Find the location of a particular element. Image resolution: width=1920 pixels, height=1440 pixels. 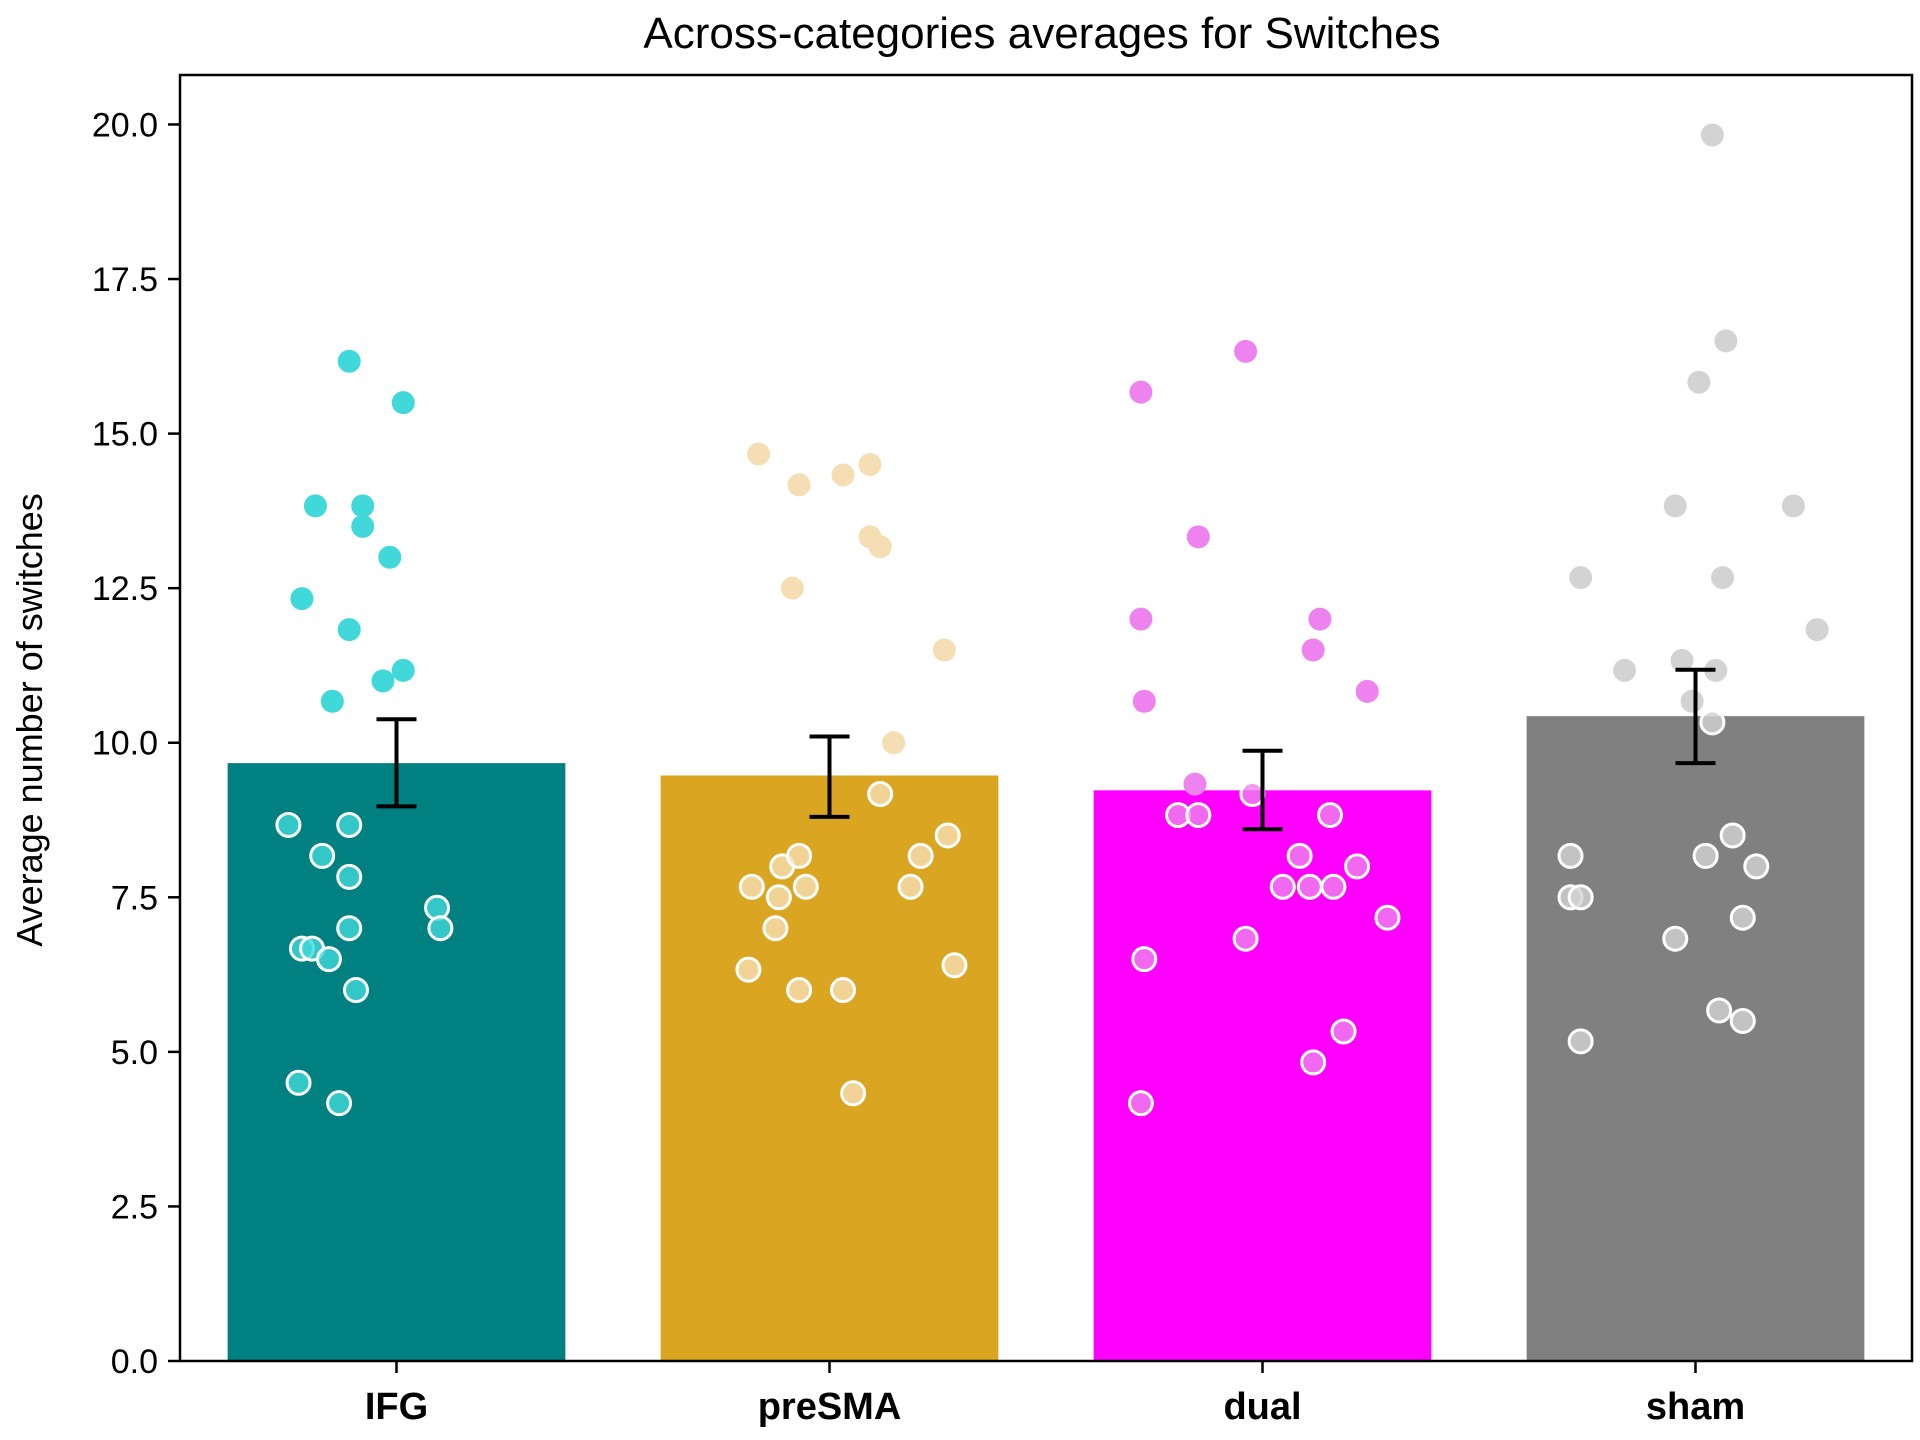

chart-title: Across-categories averages for Switches is located at coordinates (1041, 33).